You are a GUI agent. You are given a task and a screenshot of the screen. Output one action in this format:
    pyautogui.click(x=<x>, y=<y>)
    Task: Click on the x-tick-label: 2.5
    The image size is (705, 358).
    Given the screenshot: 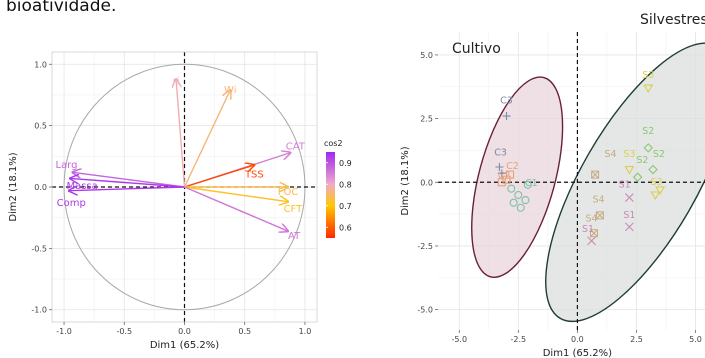 What is the action you would take?
    pyautogui.click(x=636, y=339)
    